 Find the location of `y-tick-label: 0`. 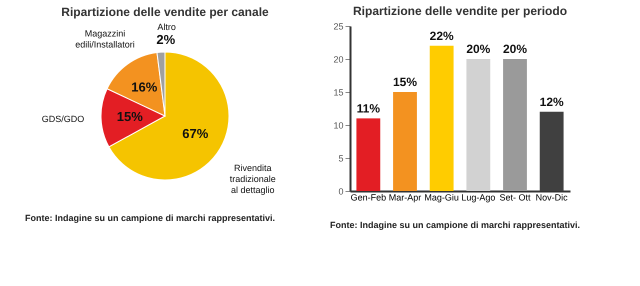

y-tick-label: 0 is located at coordinates (341, 191).